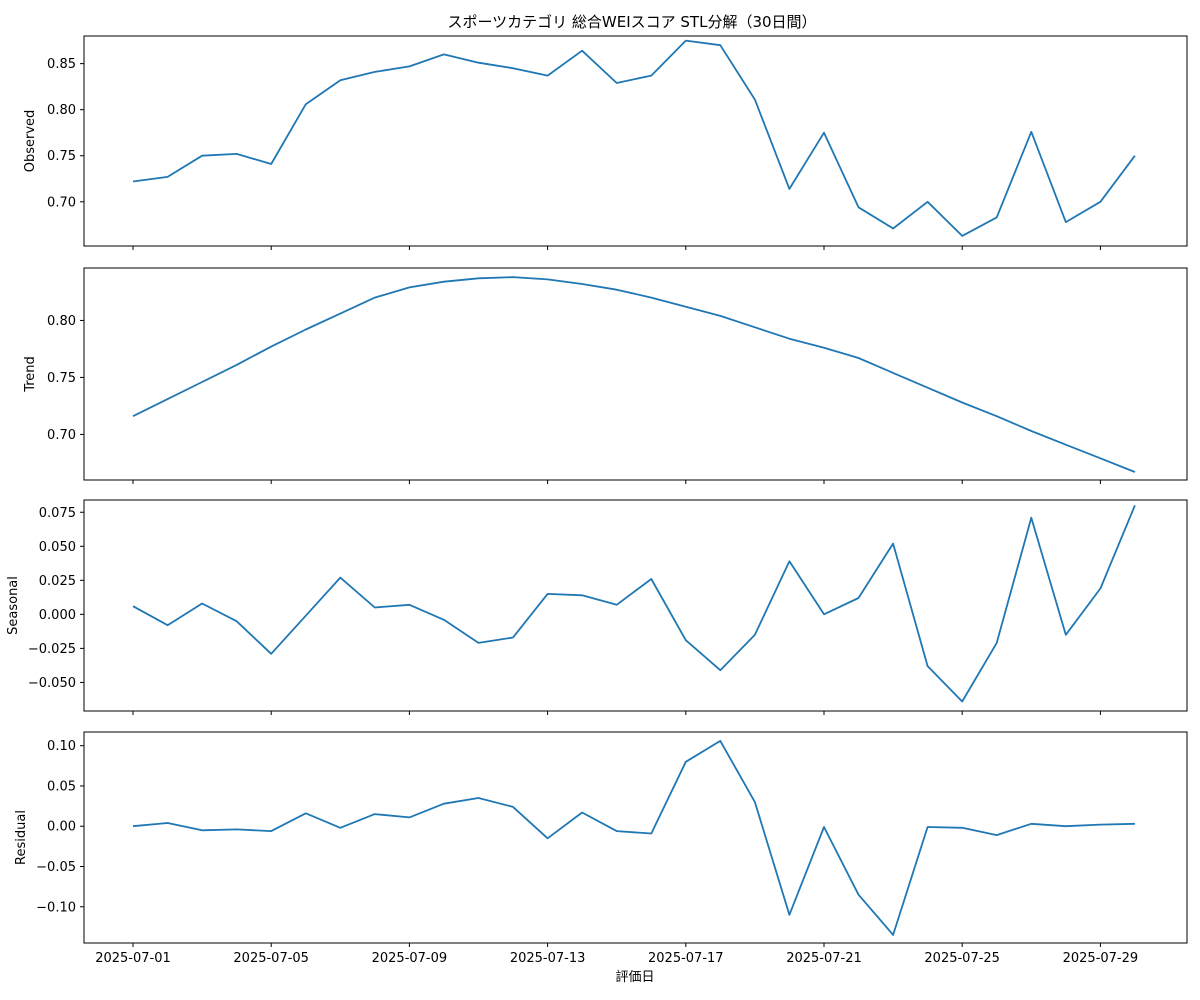  I want to click on residual-y-tick-label: −0.05, so click(56, 867).